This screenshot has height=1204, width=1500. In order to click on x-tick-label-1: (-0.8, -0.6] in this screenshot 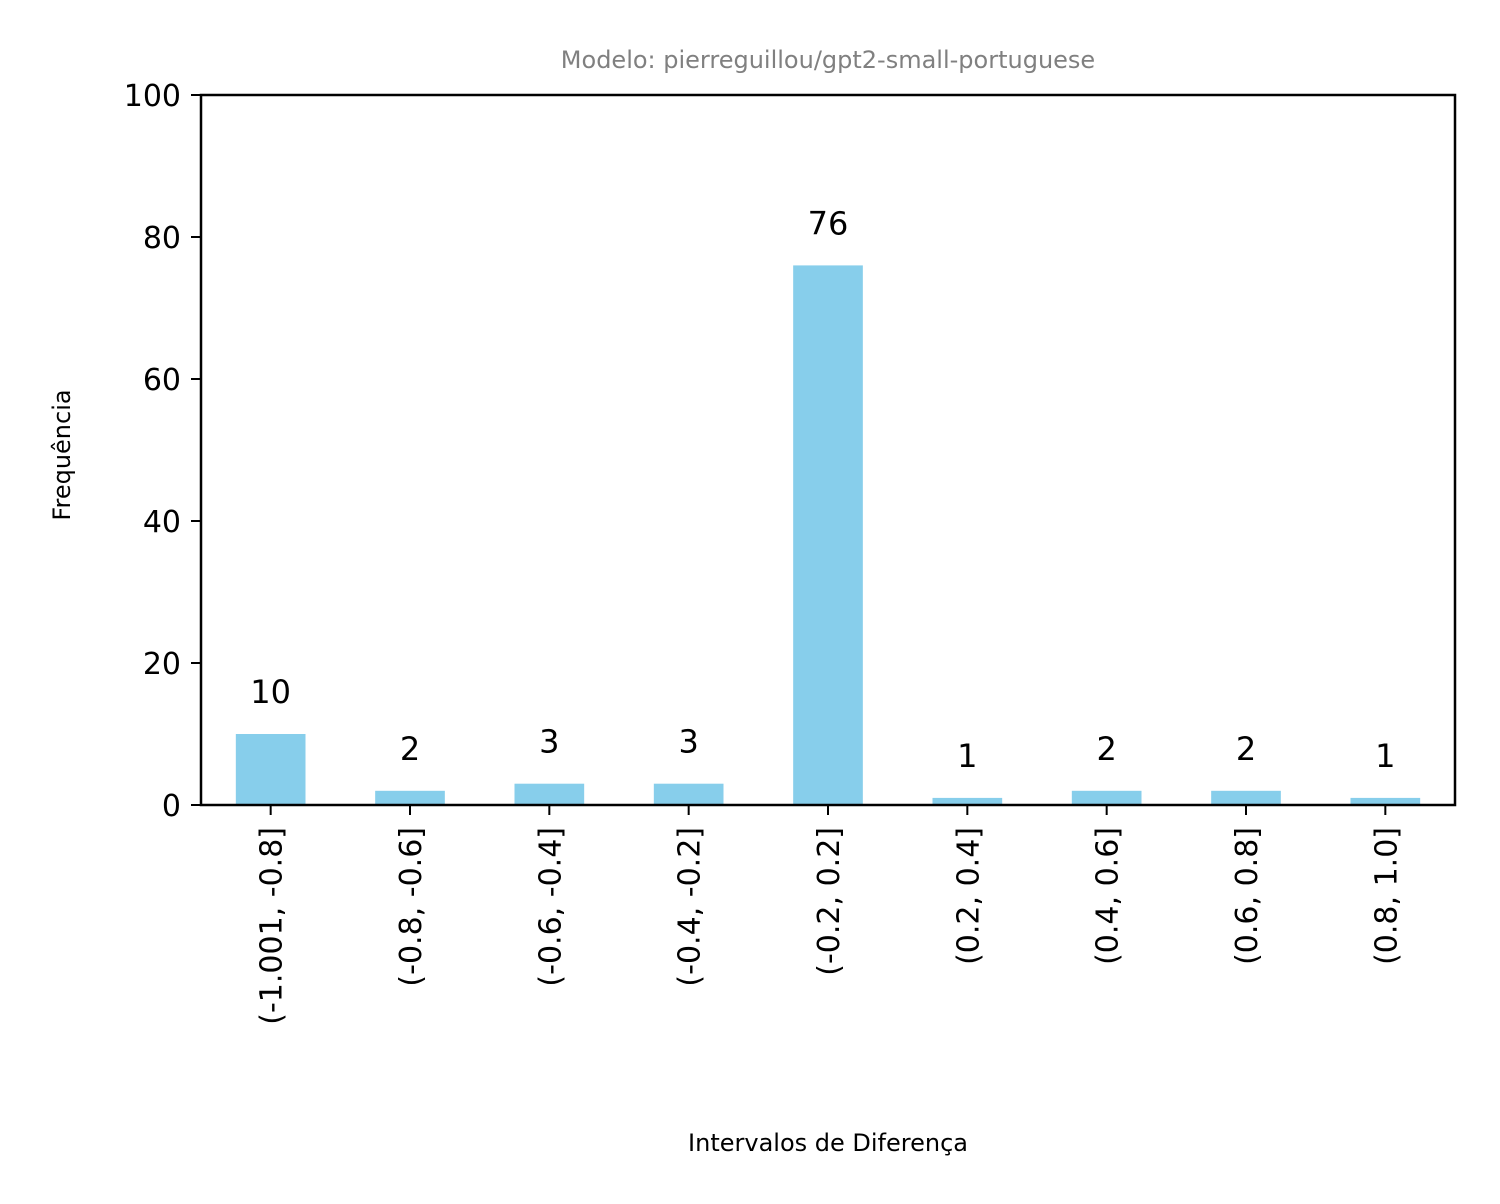, I will do `click(411, 907)`.